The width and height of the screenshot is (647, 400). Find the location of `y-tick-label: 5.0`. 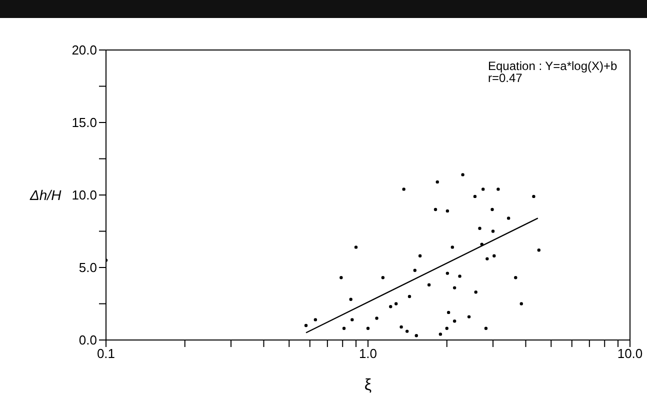

y-tick-label: 5.0 is located at coordinates (87, 268).